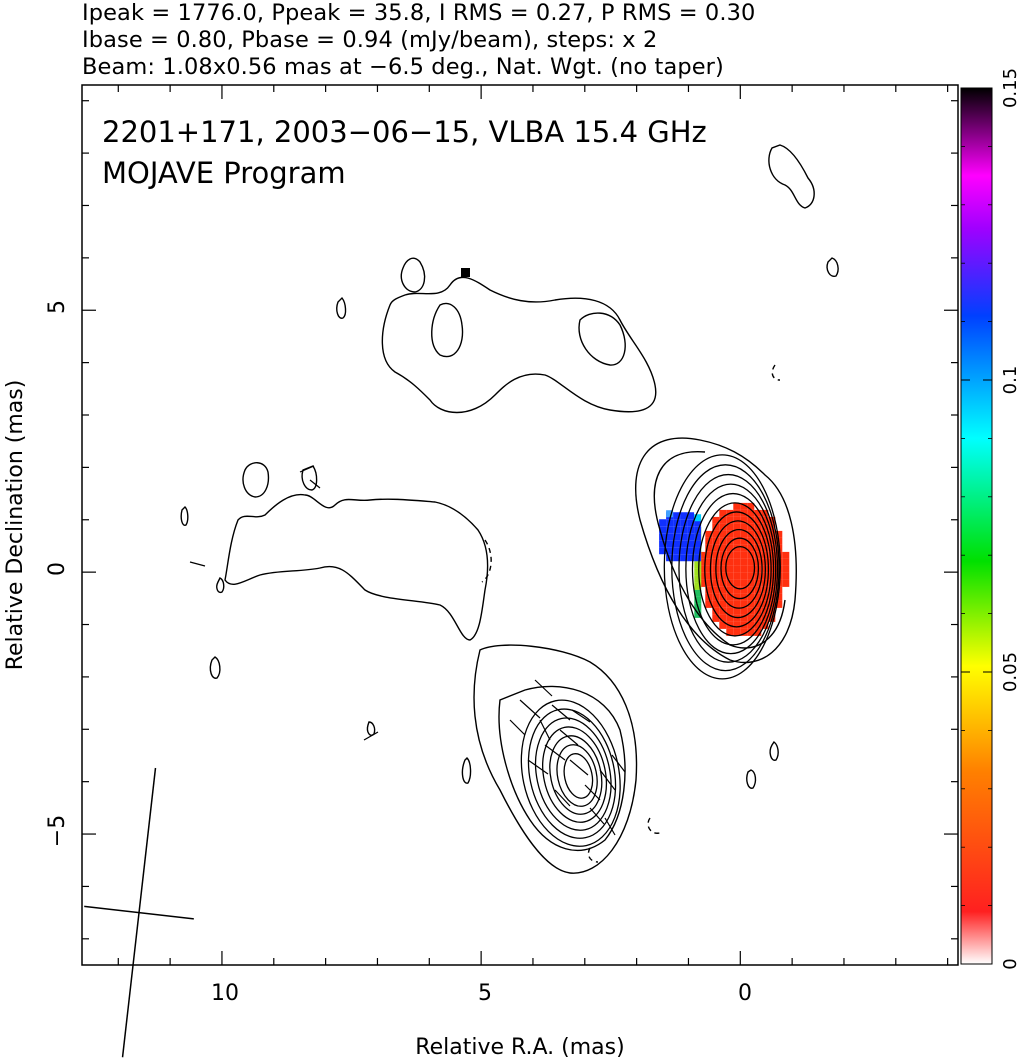 Image resolution: width=1022 pixels, height=1061 pixels. I want to click on colorbar-ticks, so click(976, 526).